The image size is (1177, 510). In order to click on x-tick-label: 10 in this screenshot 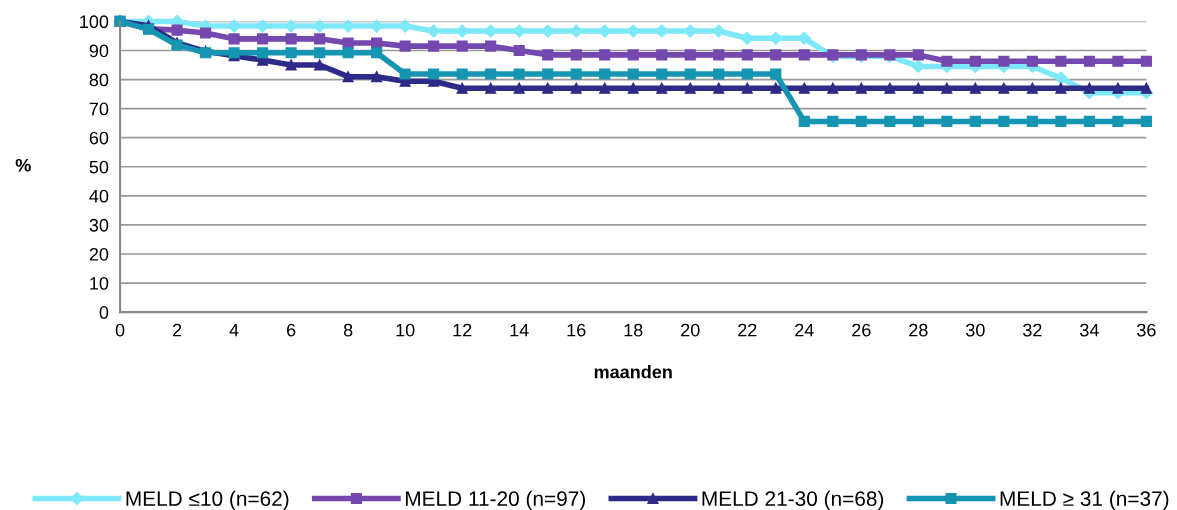, I will do `click(405, 330)`.